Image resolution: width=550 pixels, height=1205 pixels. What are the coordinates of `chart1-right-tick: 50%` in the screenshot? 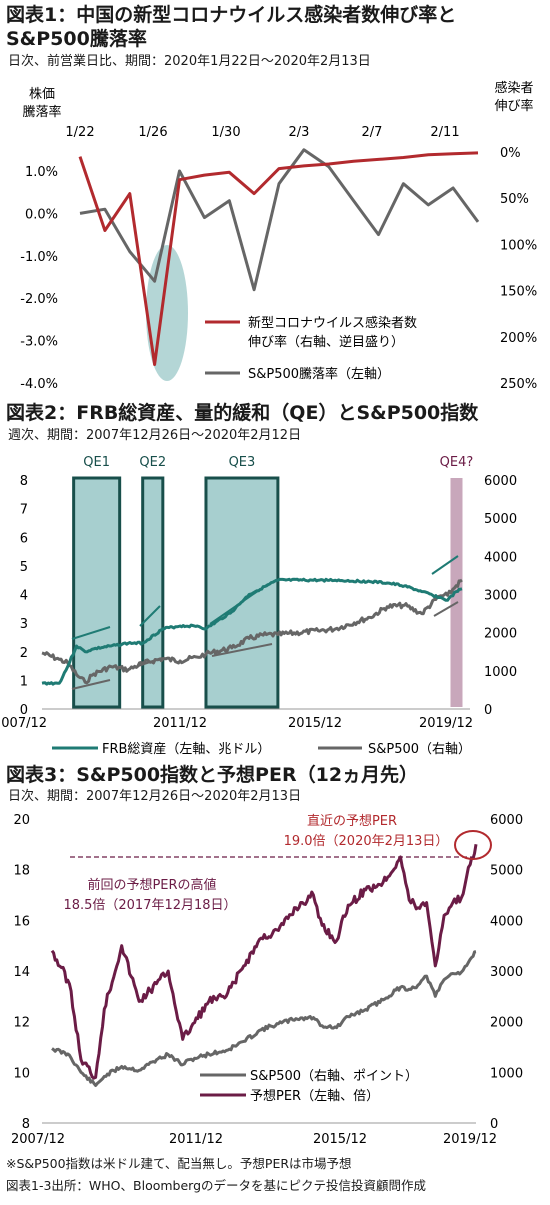 It's located at (514, 199).